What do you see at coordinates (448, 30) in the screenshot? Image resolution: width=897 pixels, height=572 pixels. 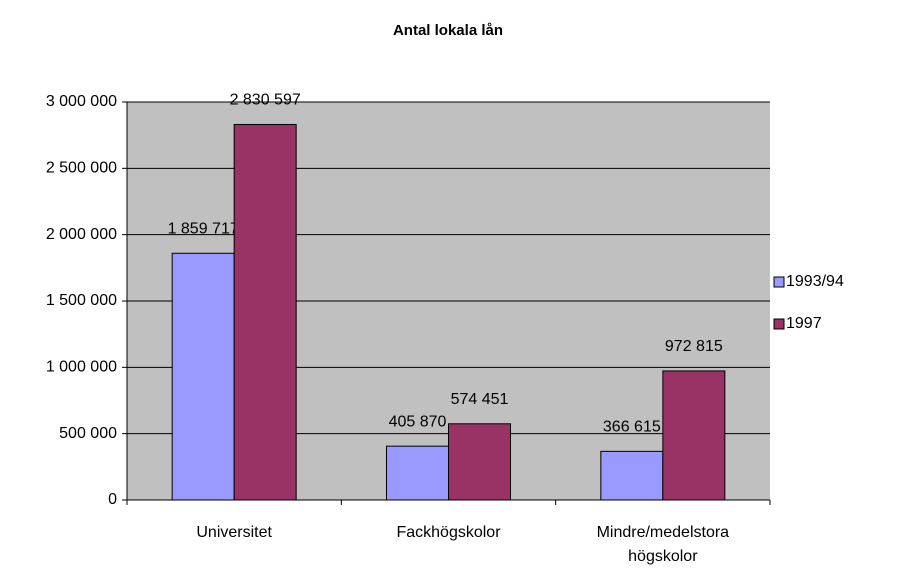 I see `chart-title: Antal lokala lån` at bounding box center [448, 30].